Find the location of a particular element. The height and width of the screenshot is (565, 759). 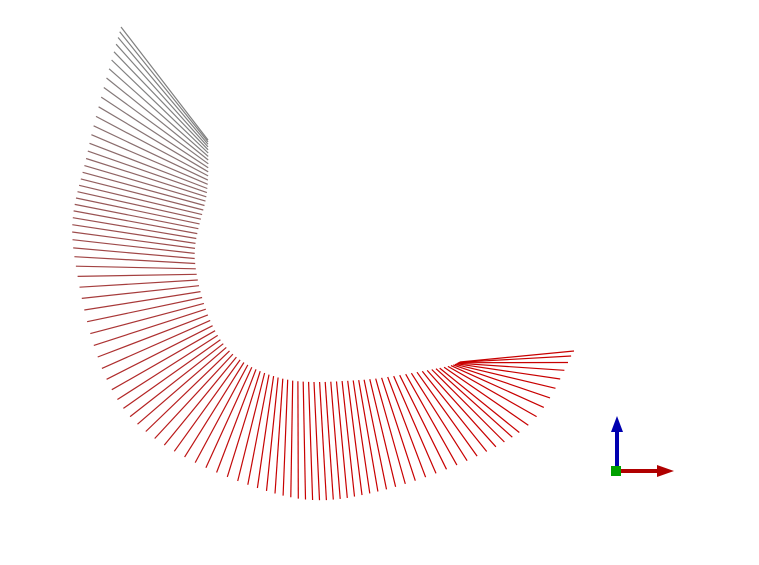

y-axis-marker is located at coordinates (616, 471).